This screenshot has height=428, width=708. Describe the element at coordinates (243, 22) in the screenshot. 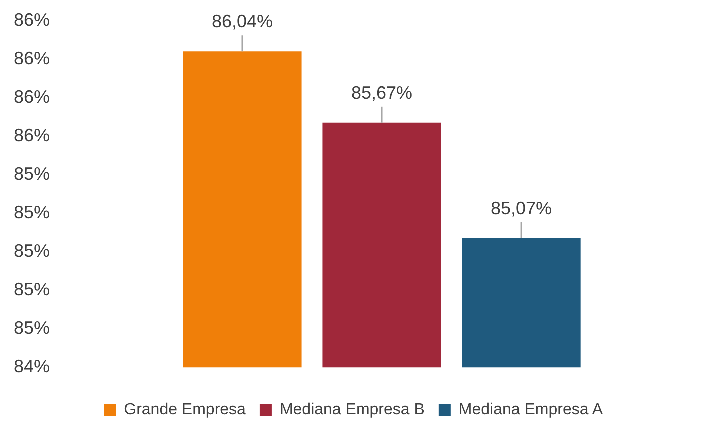

I see `data-label: 86,04%` at that location.